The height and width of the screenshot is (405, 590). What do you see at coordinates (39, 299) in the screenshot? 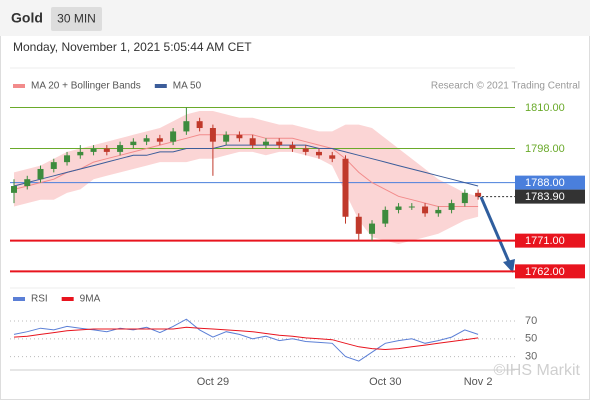
I see `legend-label: RSI` at bounding box center [39, 299].